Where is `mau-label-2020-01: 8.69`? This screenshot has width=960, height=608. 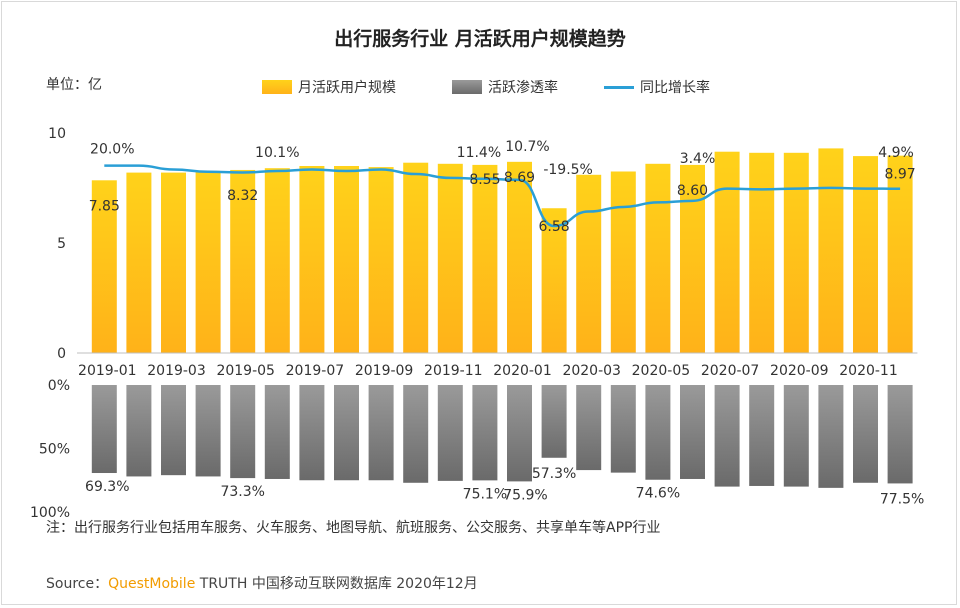
mau-label-2020-01: 8.69 is located at coordinates (519, 178).